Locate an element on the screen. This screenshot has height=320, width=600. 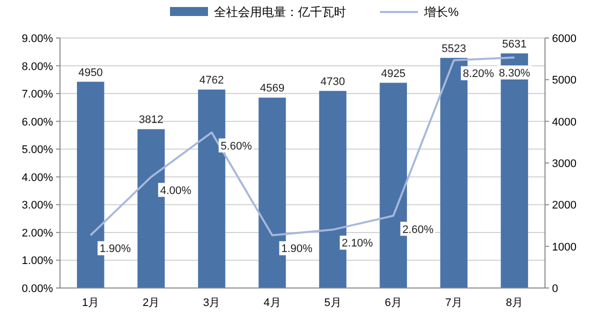
y2-tick-label: 4000 is located at coordinates (564, 122).